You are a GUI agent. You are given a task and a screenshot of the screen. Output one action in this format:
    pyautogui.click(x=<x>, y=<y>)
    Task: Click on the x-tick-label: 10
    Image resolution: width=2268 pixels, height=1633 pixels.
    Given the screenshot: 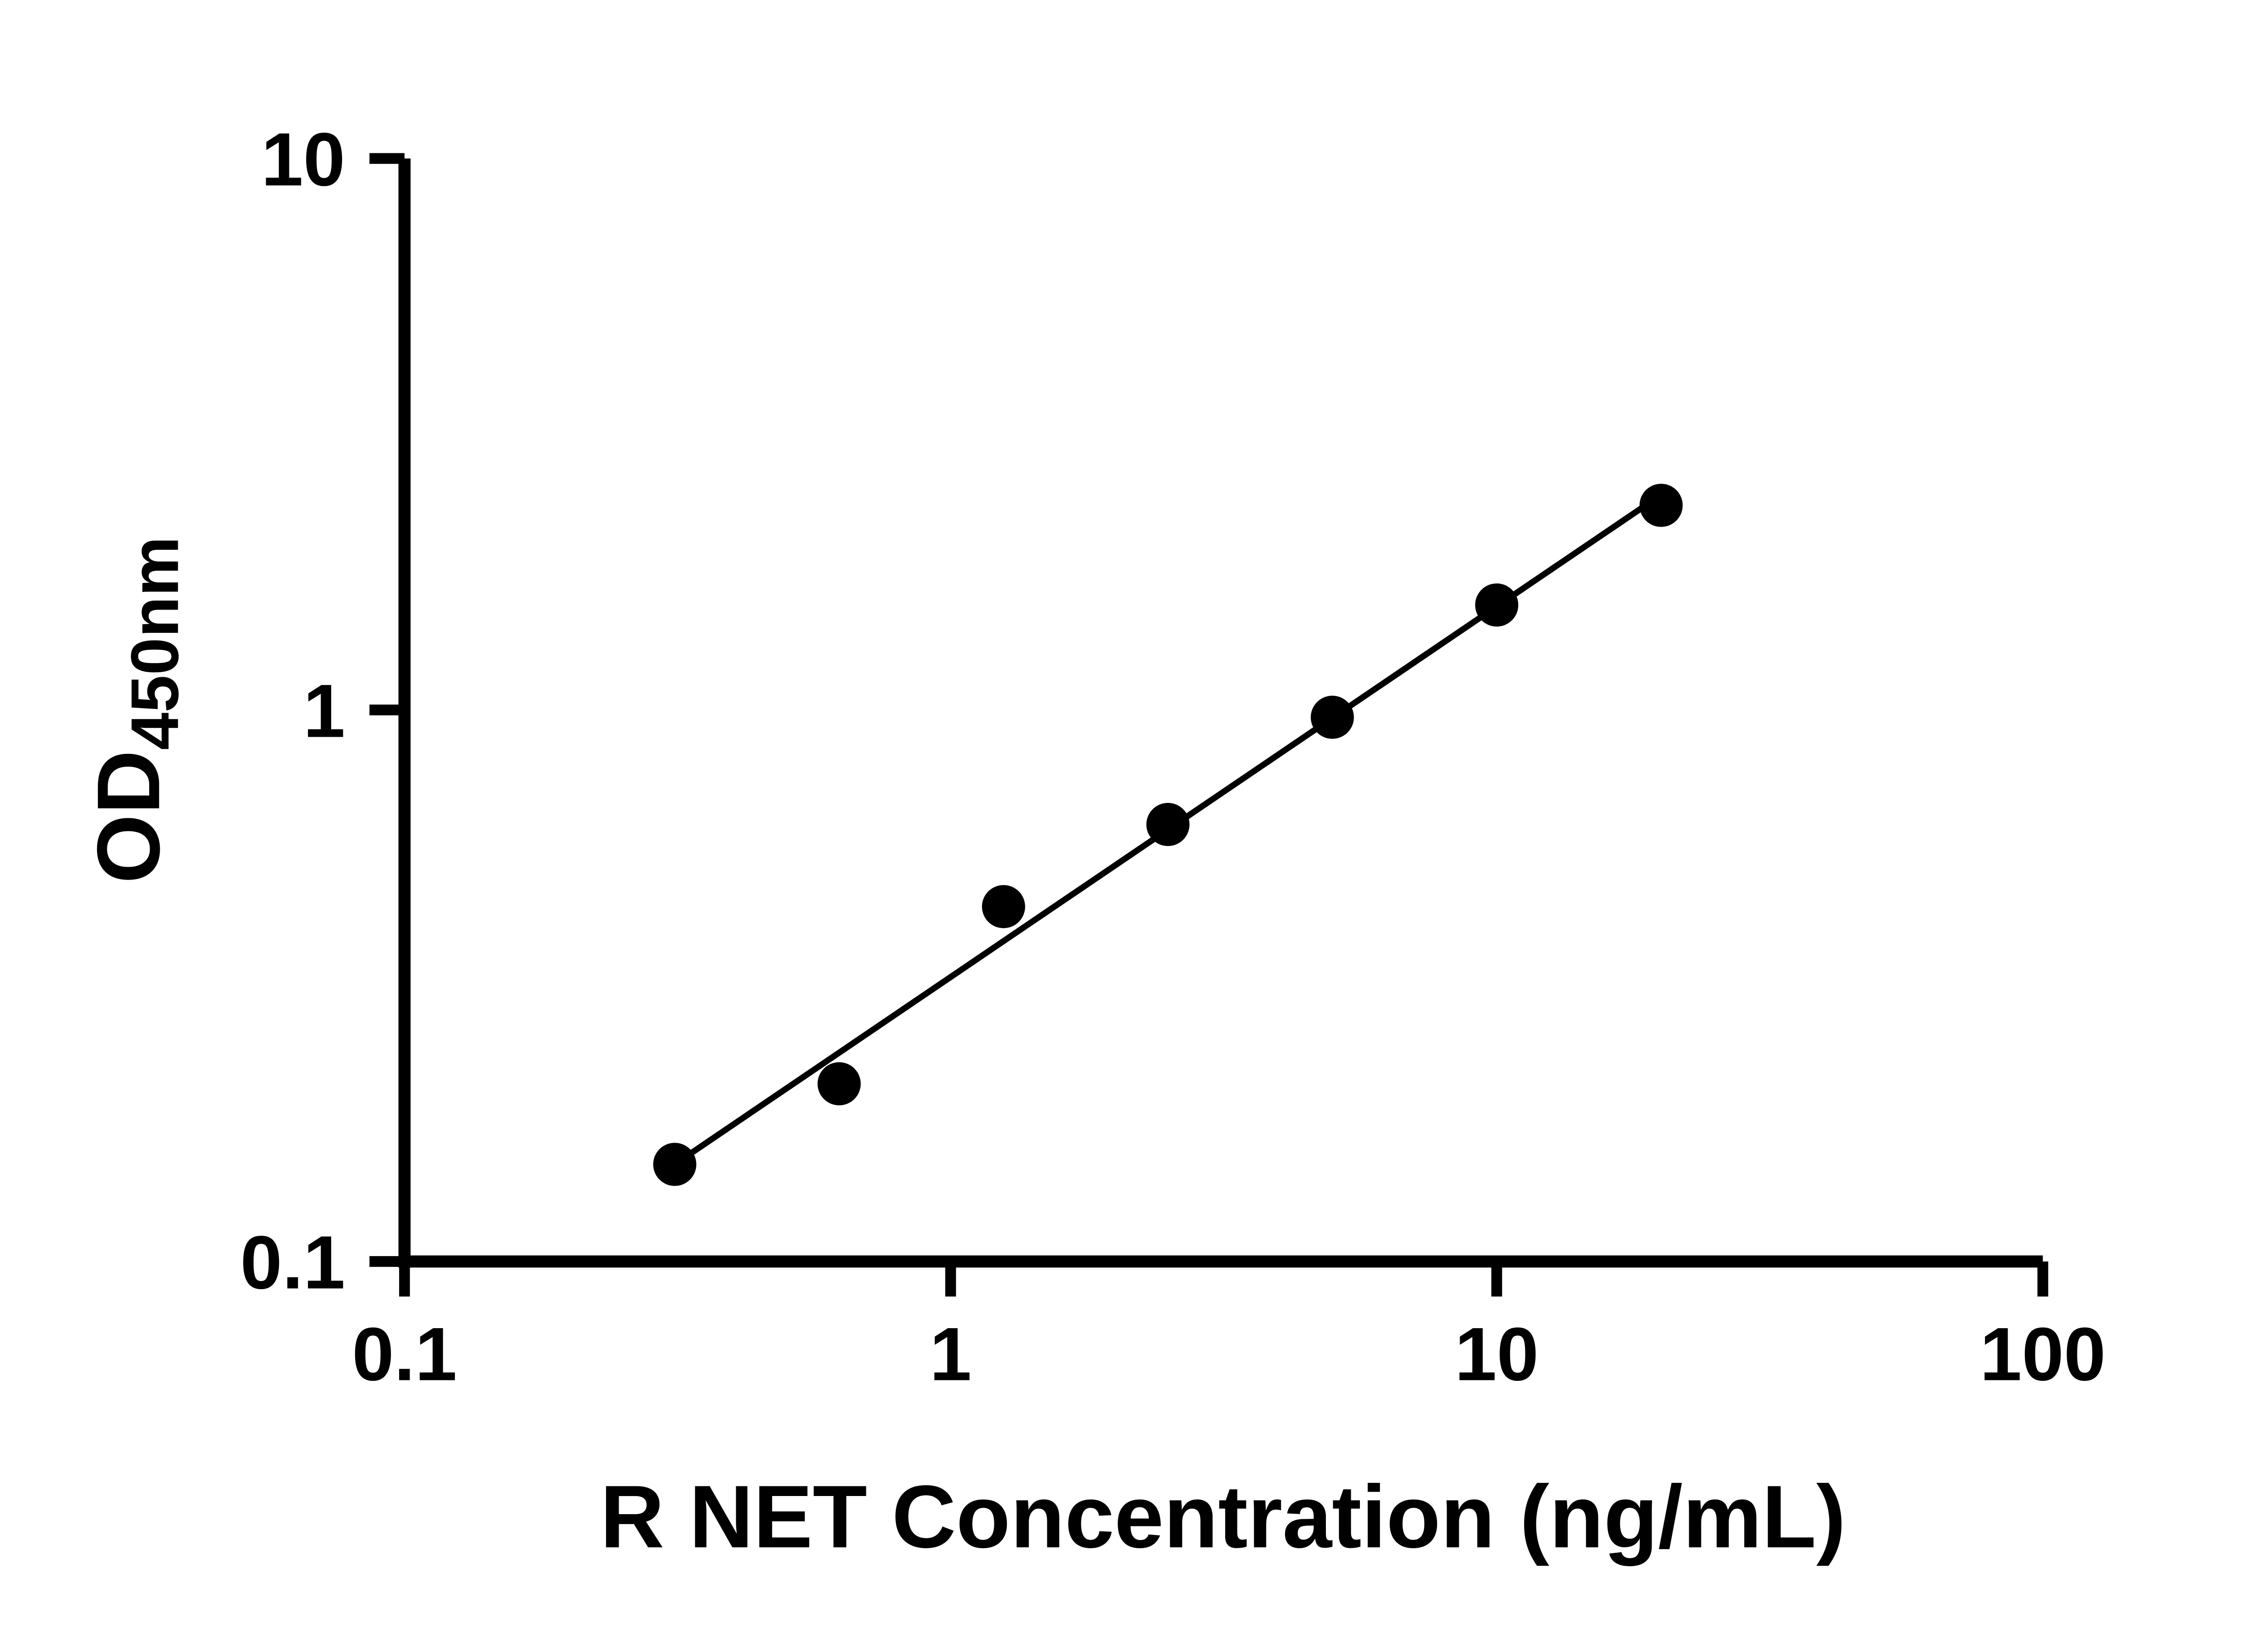 What is the action you would take?
    pyautogui.click(x=1497, y=1354)
    